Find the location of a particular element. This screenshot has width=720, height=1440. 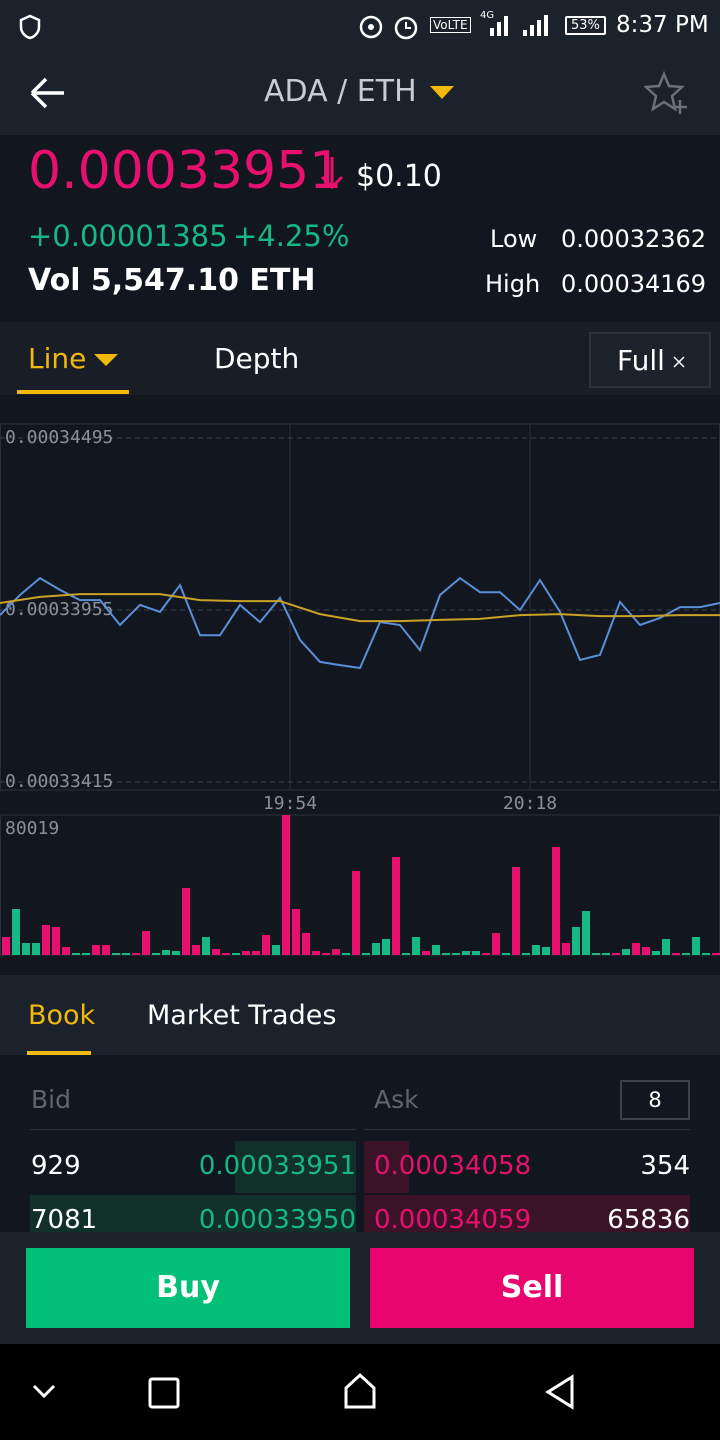

bid-depth-bar is located at coordinates (193, 1215).